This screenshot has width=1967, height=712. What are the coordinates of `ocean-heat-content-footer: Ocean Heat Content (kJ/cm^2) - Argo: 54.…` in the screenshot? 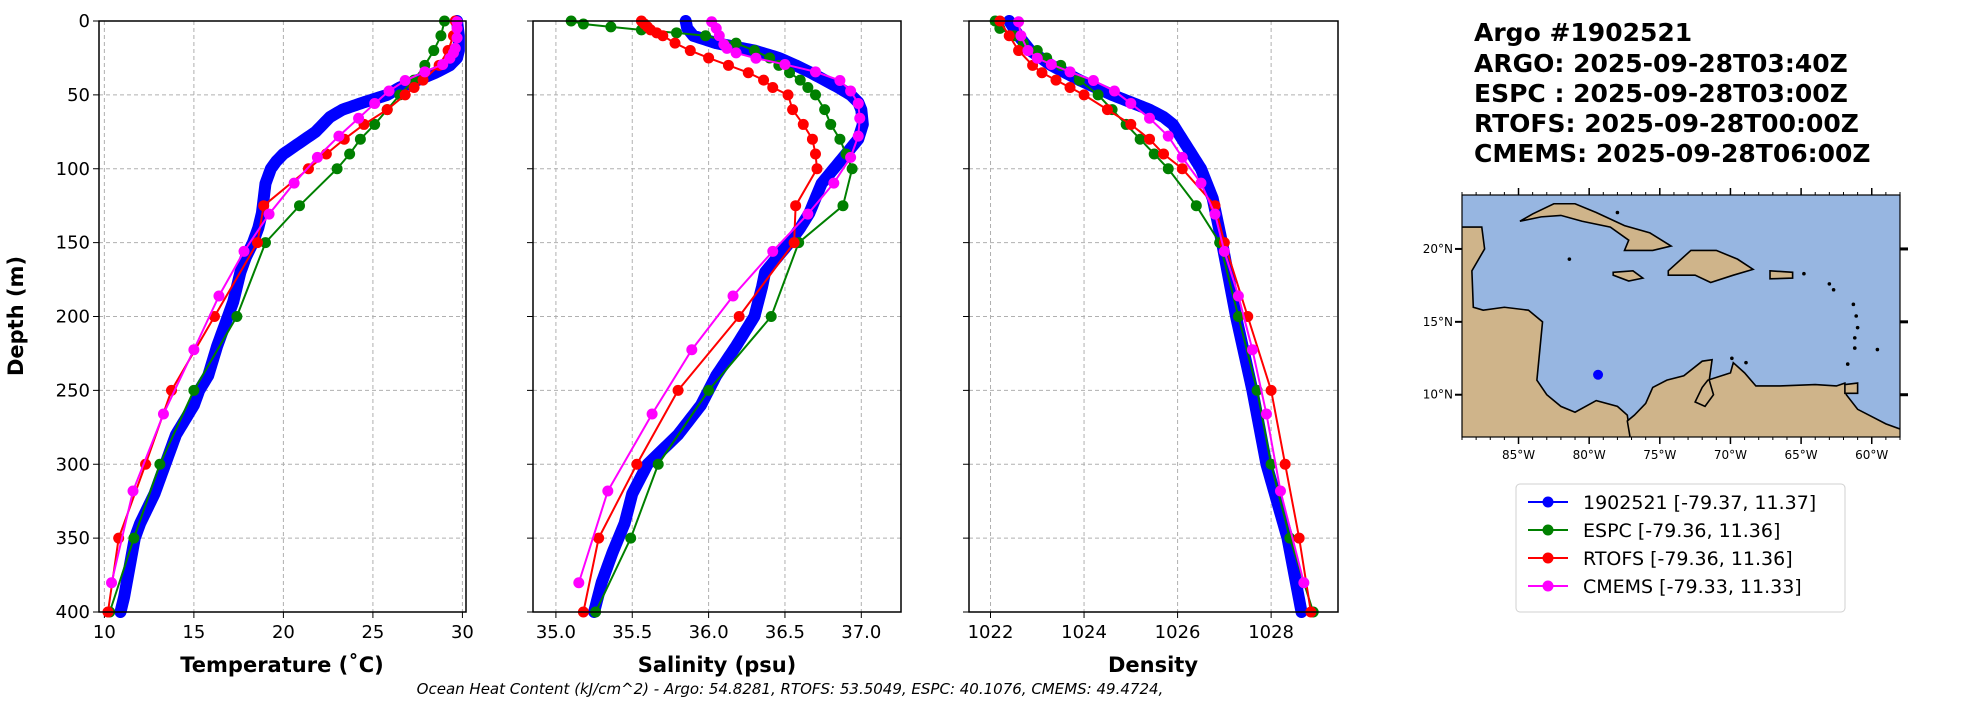 It's located at (790, 689).